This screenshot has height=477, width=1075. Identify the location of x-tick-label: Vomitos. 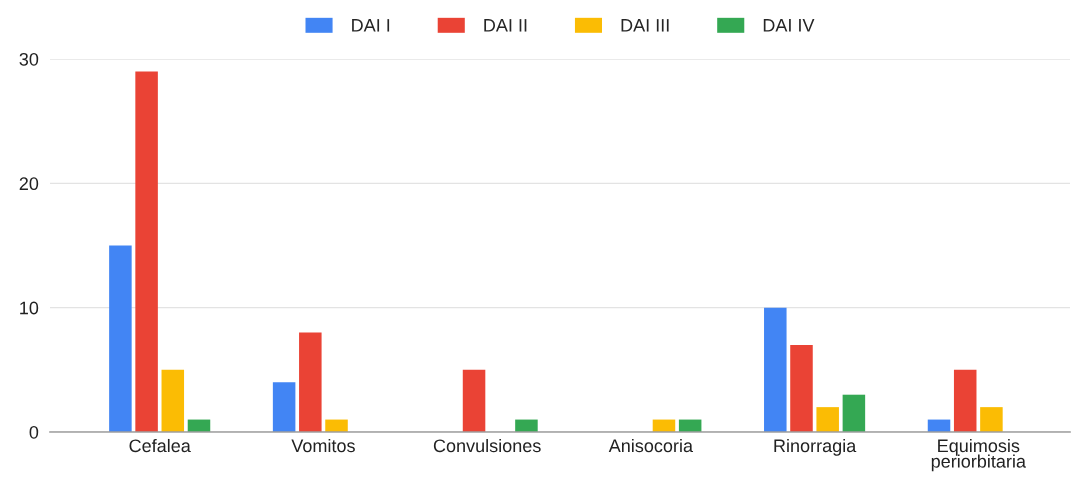
(323, 445).